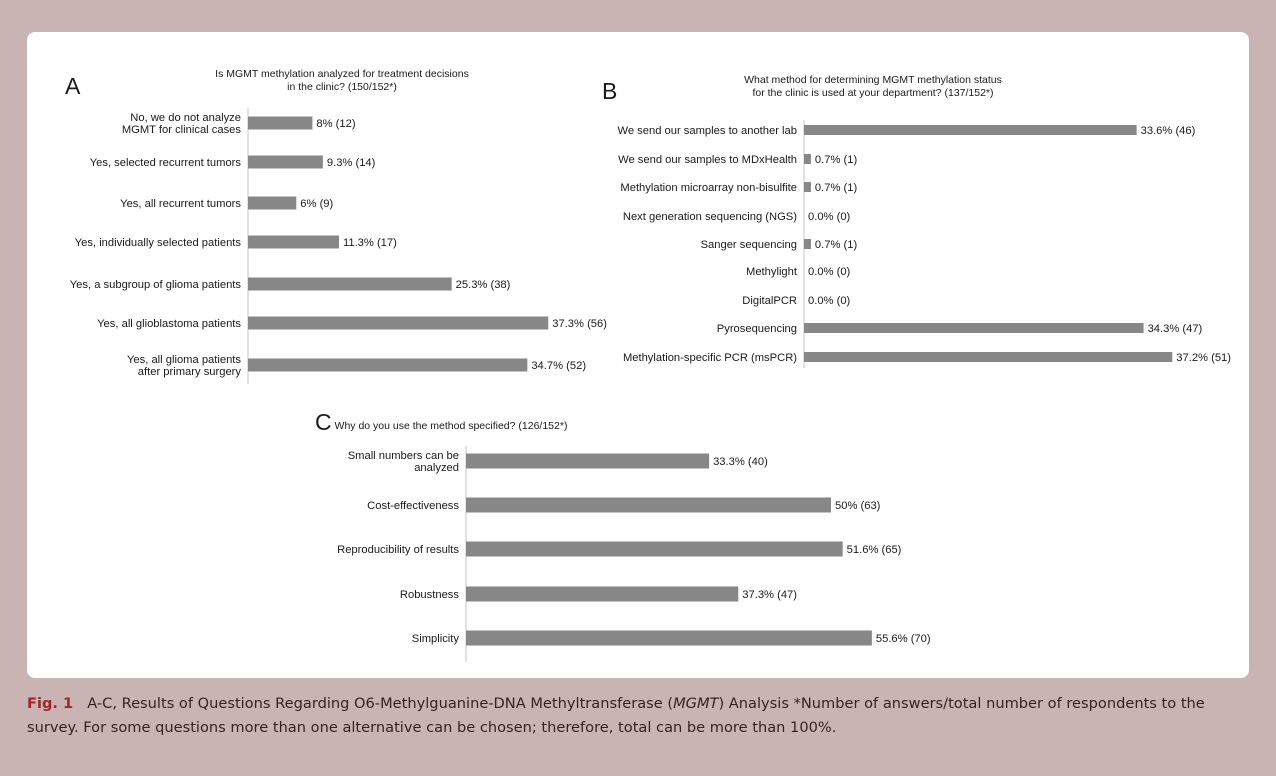 This screenshot has height=776, width=1276. What do you see at coordinates (769, 301) in the screenshot?
I see `panel-b-category-label-7: DigitalPCR` at bounding box center [769, 301].